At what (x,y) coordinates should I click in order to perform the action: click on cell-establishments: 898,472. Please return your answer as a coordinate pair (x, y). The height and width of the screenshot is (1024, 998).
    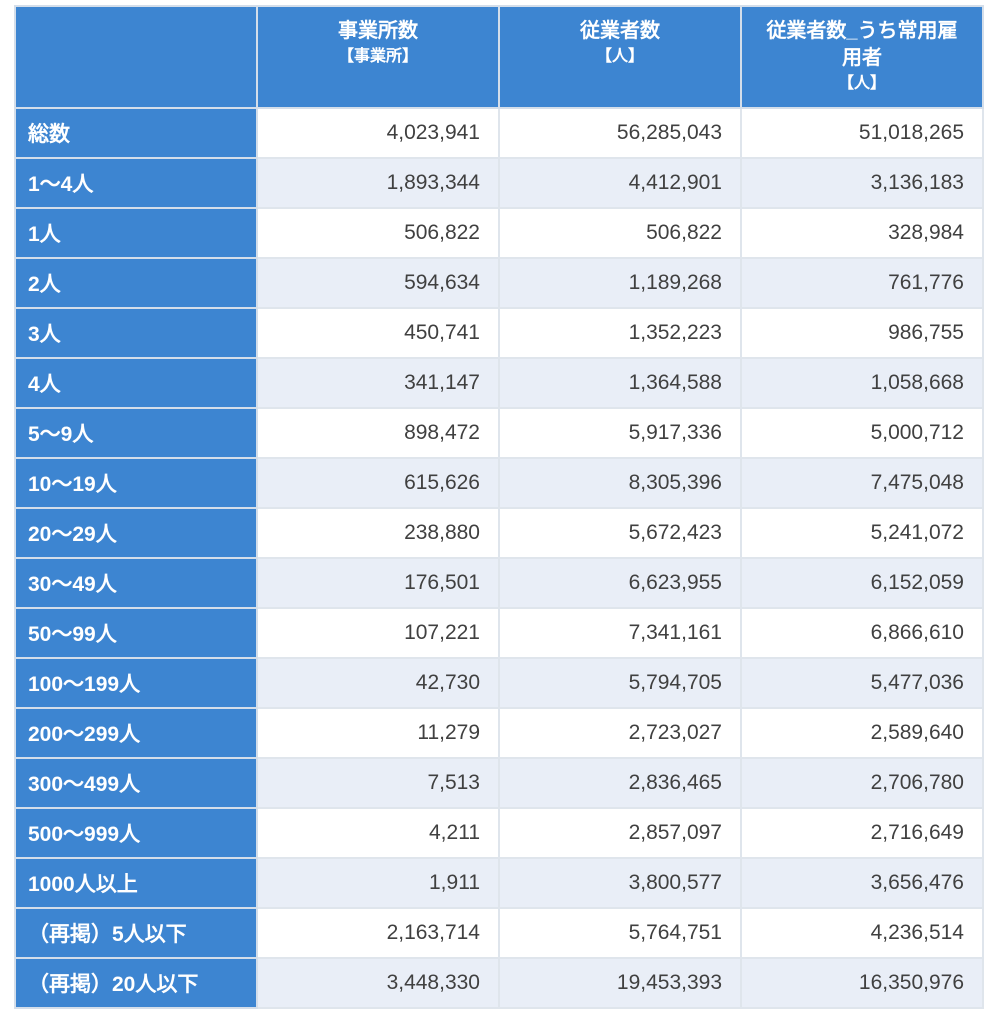
    Looking at the image, I should click on (378, 433).